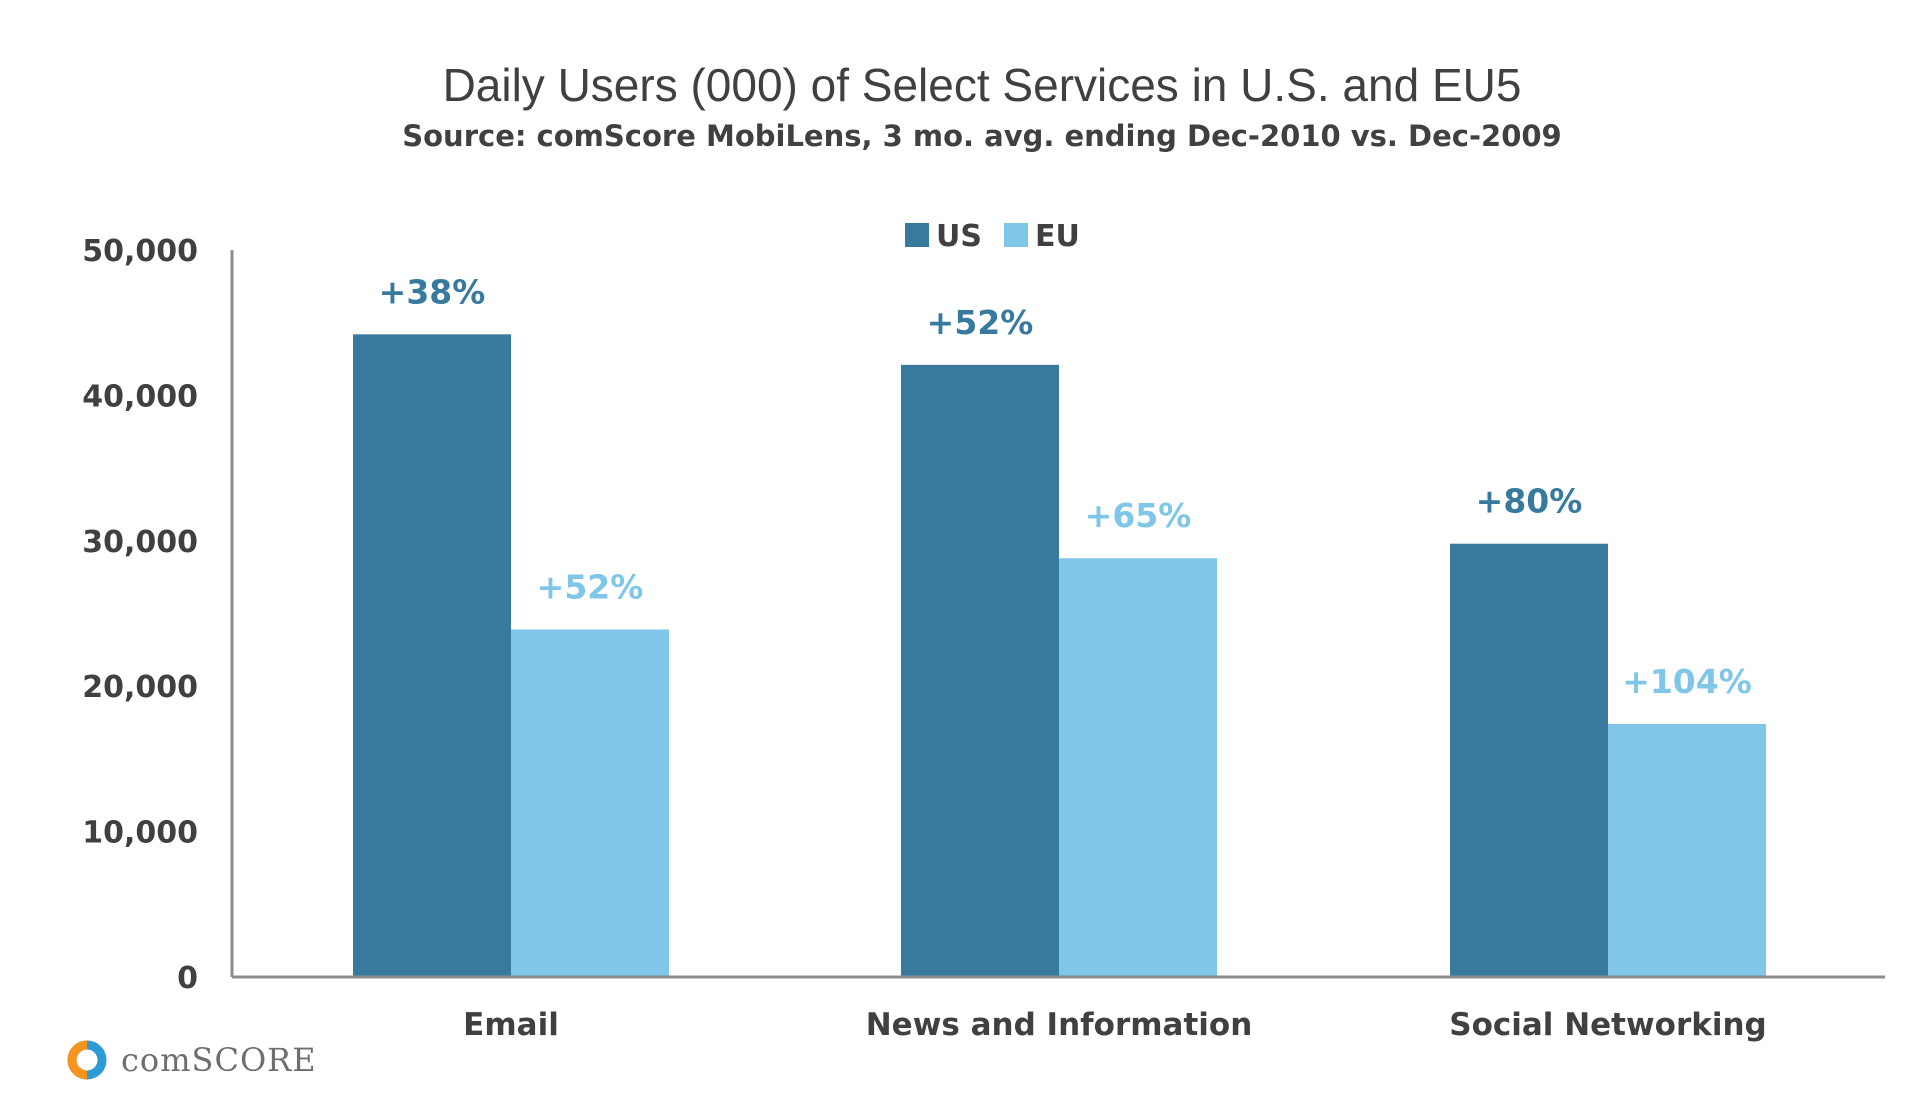 The image size is (1925, 1120). What do you see at coordinates (140, 687) in the screenshot?
I see `y-tick-label: 20,000` at bounding box center [140, 687].